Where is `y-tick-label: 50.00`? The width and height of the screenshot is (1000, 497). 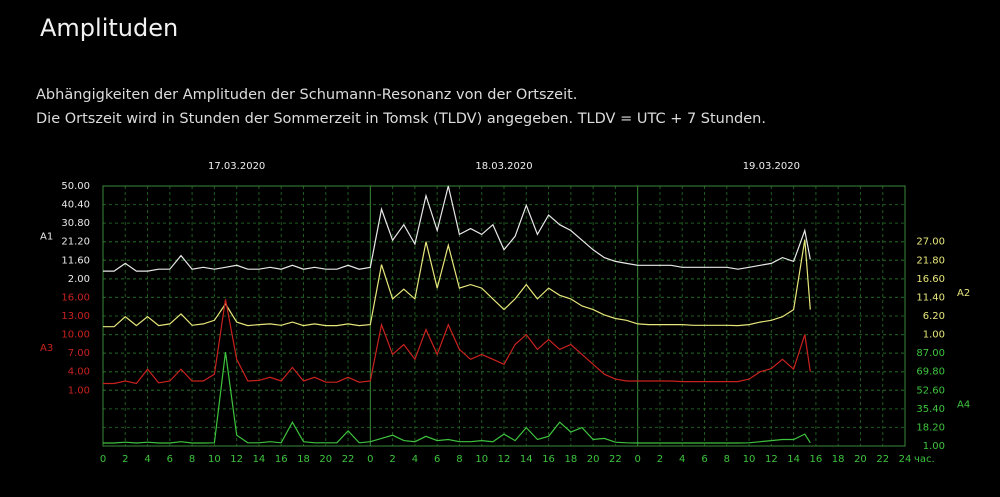
y-tick-label: 50.00 is located at coordinates (75, 186).